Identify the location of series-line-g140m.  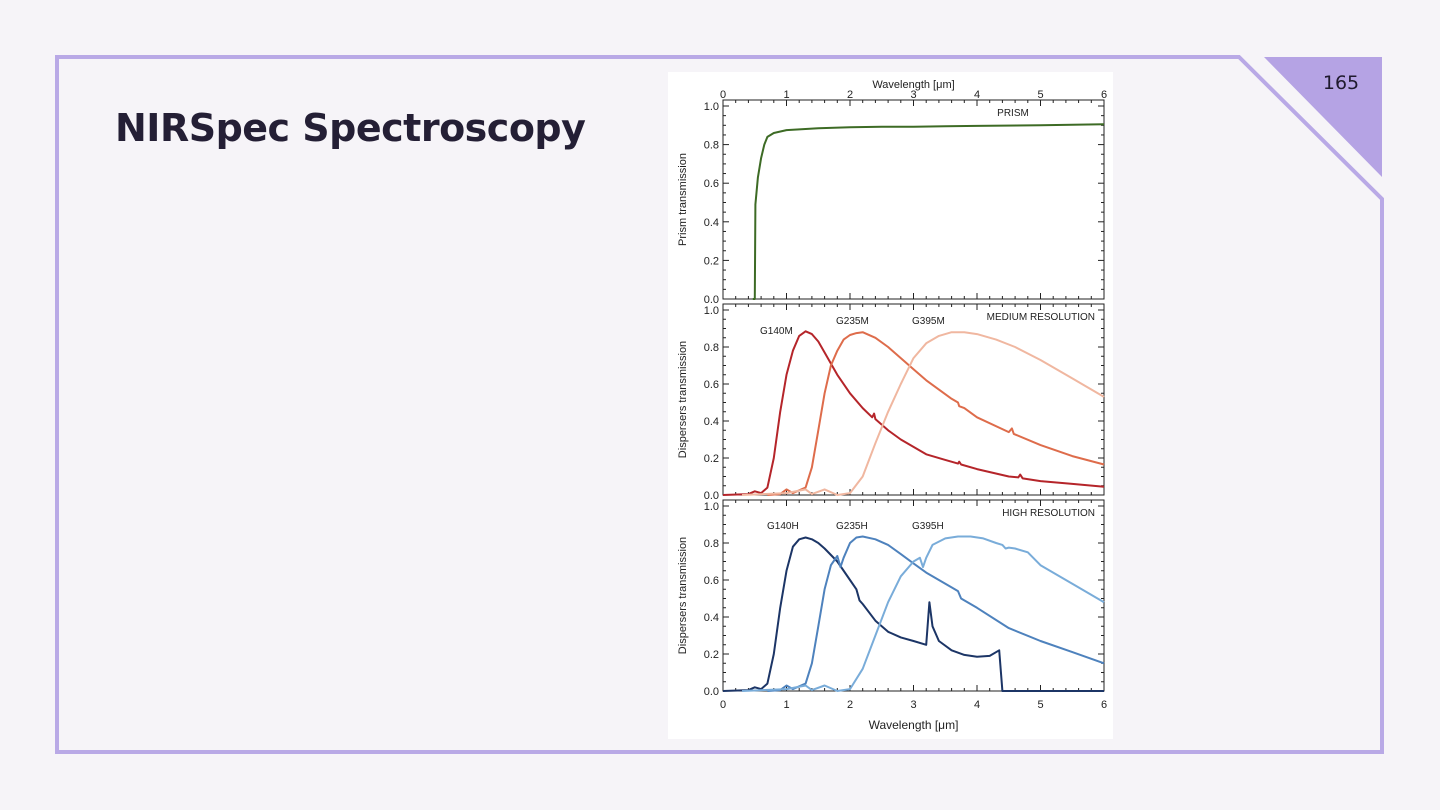
(913, 413).